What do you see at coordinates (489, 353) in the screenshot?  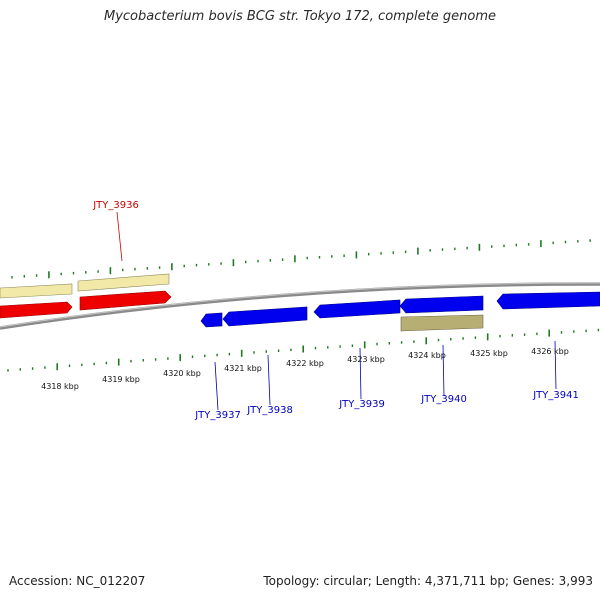 I see `scale-label: 4325 kbp` at bounding box center [489, 353].